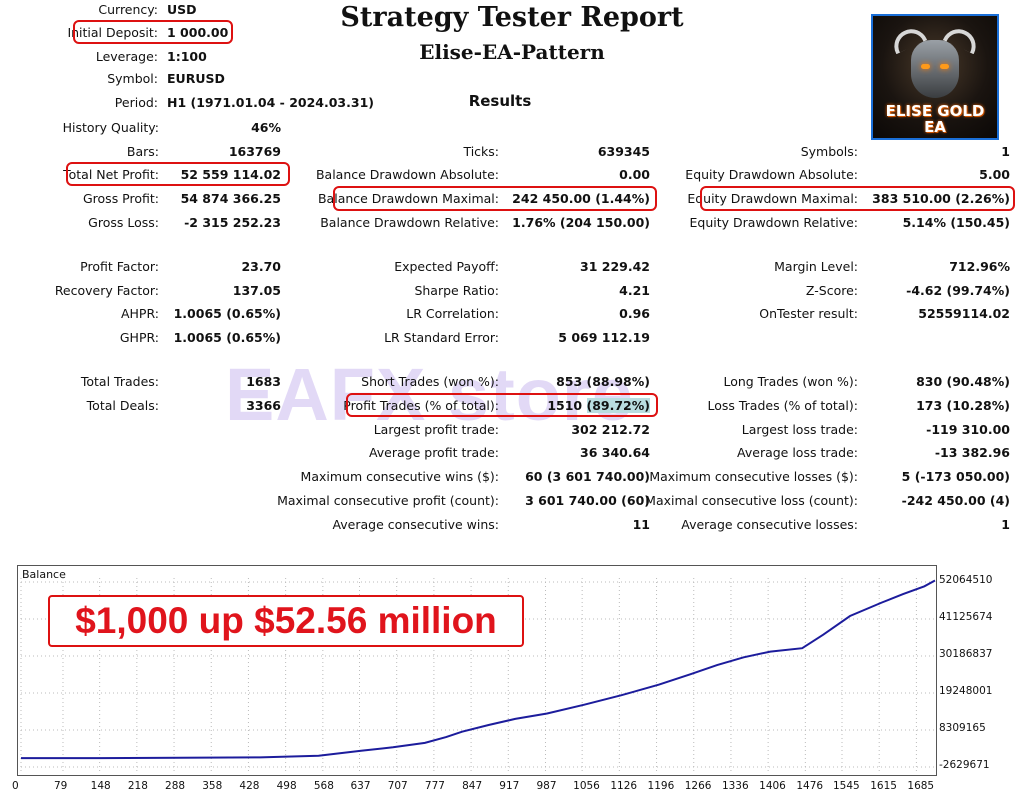 The height and width of the screenshot is (805, 1024). Describe the element at coordinates (261, 266) in the screenshot. I see `col1-value: 23.70` at that location.